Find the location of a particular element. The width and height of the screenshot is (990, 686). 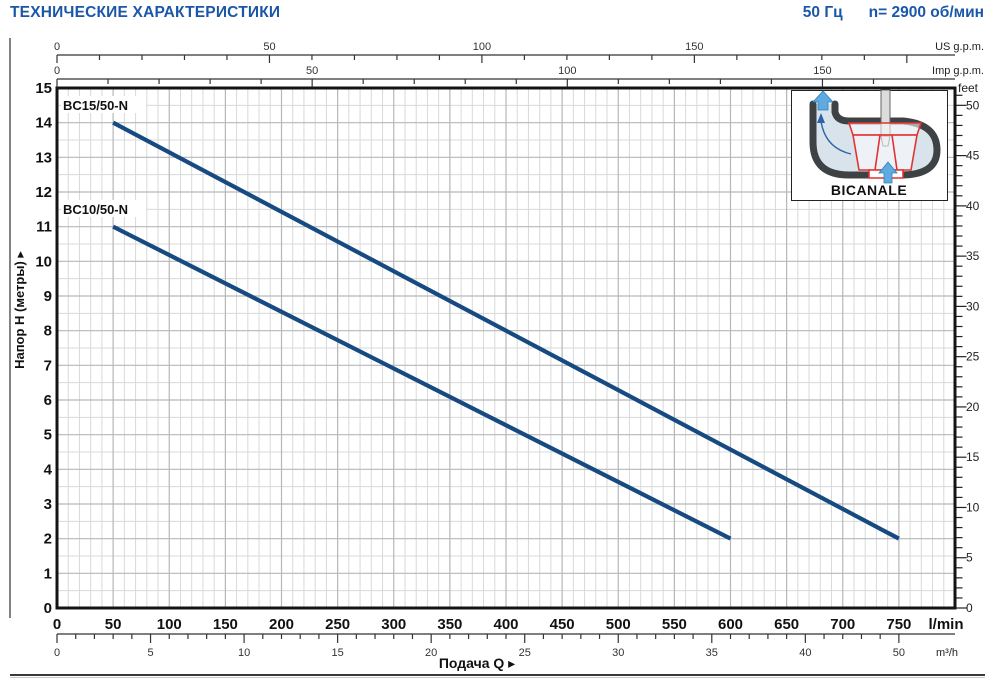

feet-tick-label: 10 is located at coordinates (973, 507).